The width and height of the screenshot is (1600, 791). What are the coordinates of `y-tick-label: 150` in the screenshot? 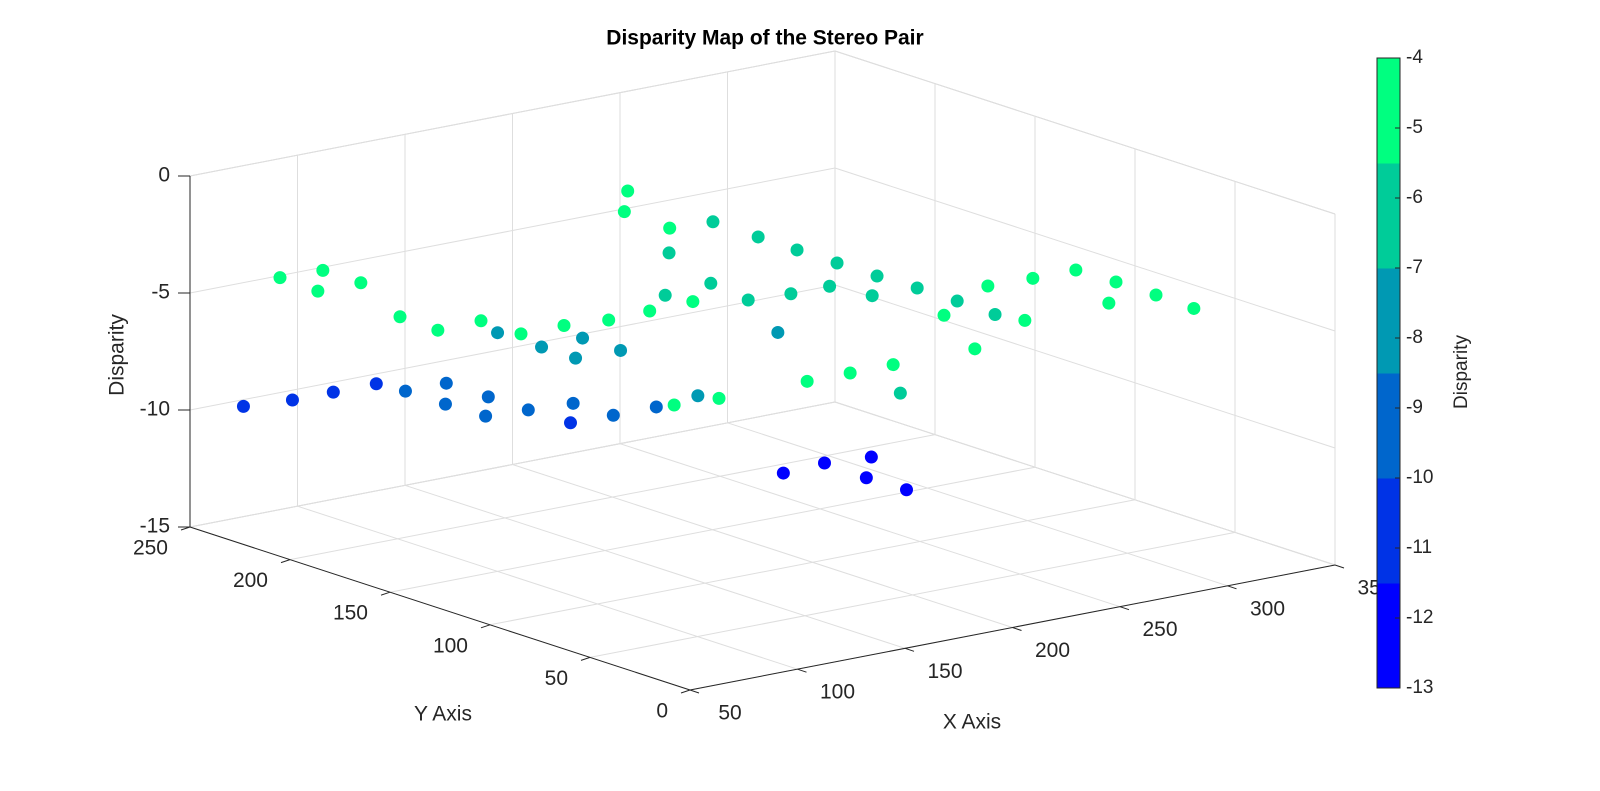 It's located at (350, 613).